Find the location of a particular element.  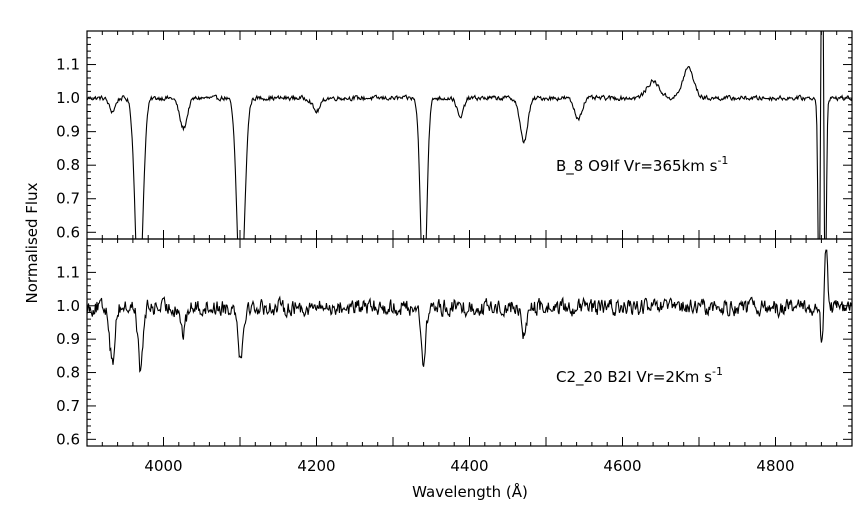

y-axis-title: Normalised Flux is located at coordinates (32, 242).